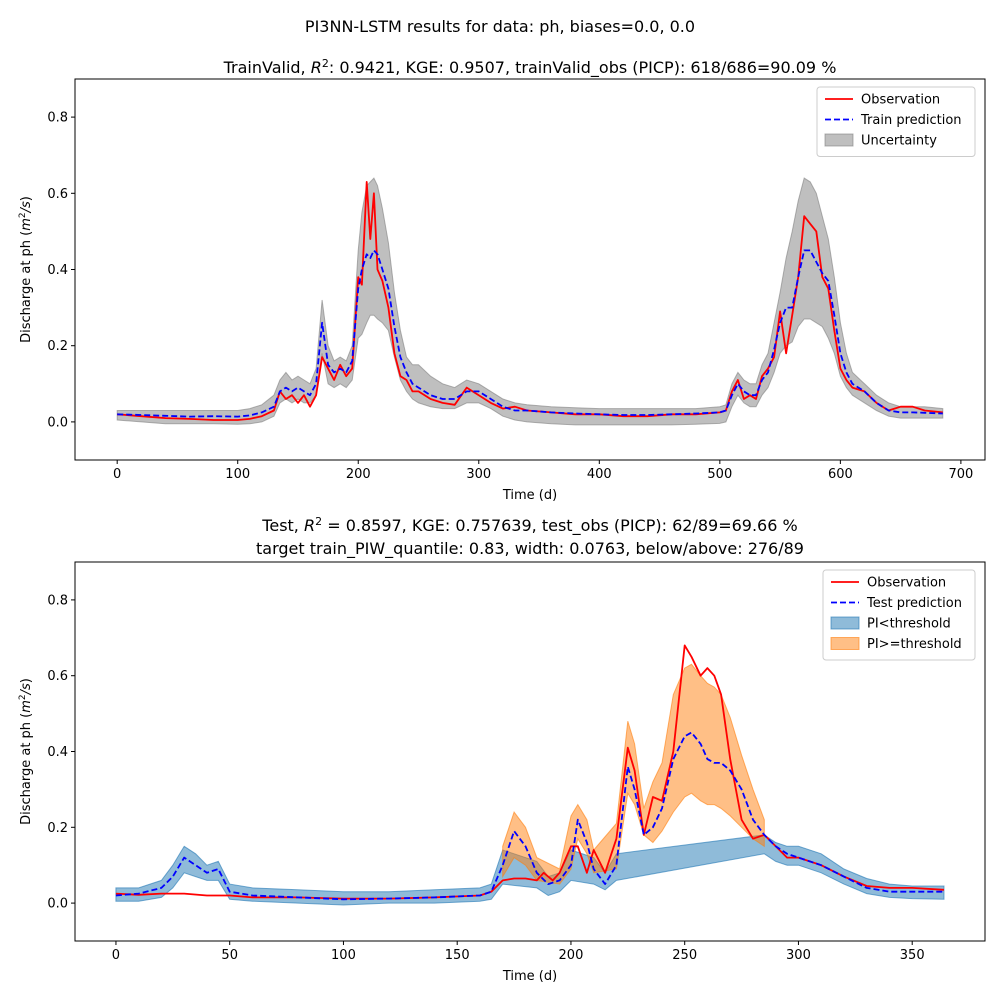 This screenshot has height=1004, width=1000. What do you see at coordinates (457, 955) in the screenshot?
I see `x-tick-label: 150` at bounding box center [457, 955].